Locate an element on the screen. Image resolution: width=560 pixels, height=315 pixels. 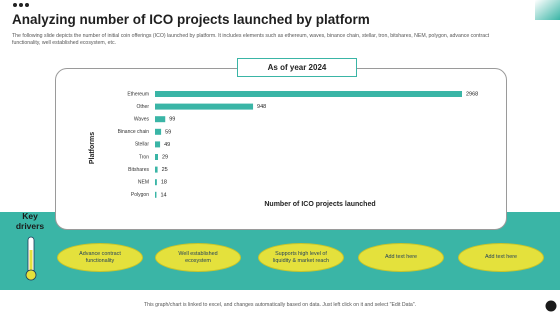
value-label: 99 is located at coordinates (172, 120).